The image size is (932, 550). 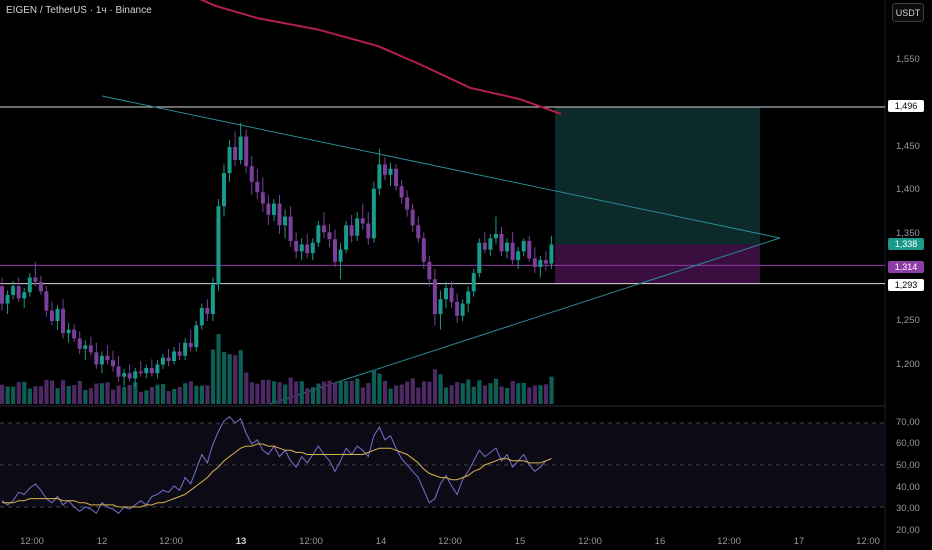 I want to click on time-axis-label: 12, so click(x=102, y=541).